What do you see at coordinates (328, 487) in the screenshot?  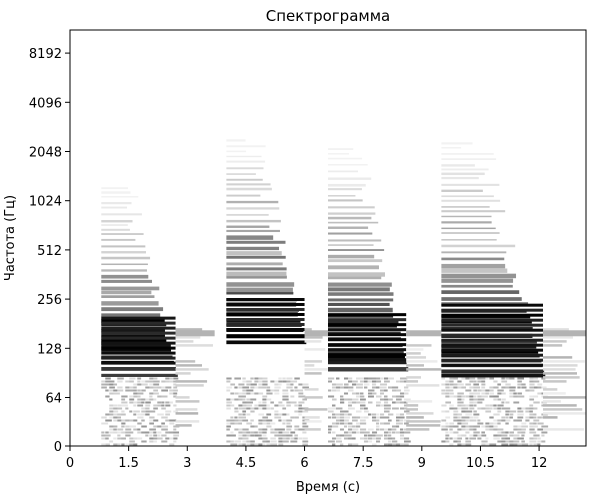 I see `x-axis-label: Время (с)` at bounding box center [328, 487].